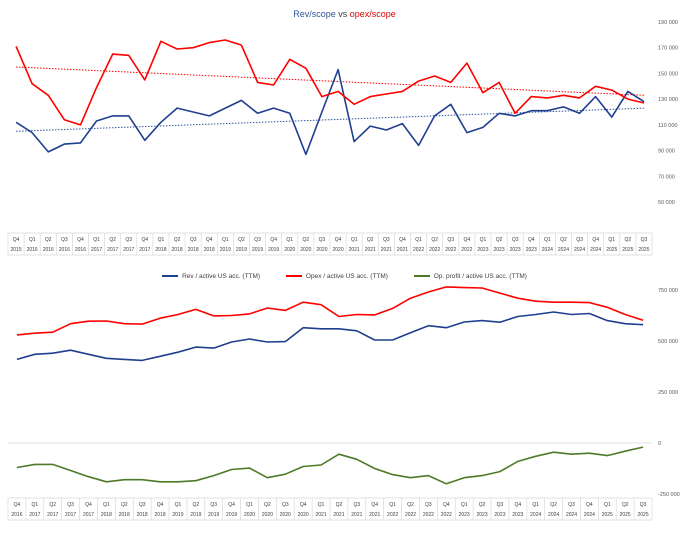 This screenshot has height=533, width=689. What do you see at coordinates (211, 276) in the screenshot?
I see `legend-item-rev: Rev / active US acc. (TTM)` at bounding box center [211, 276].